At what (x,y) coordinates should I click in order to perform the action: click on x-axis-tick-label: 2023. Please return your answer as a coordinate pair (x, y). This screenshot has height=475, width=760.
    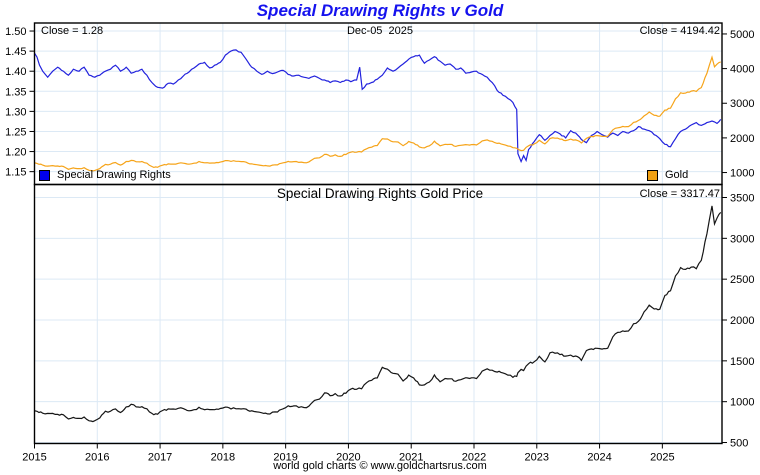
    Looking at the image, I should click on (537, 458).